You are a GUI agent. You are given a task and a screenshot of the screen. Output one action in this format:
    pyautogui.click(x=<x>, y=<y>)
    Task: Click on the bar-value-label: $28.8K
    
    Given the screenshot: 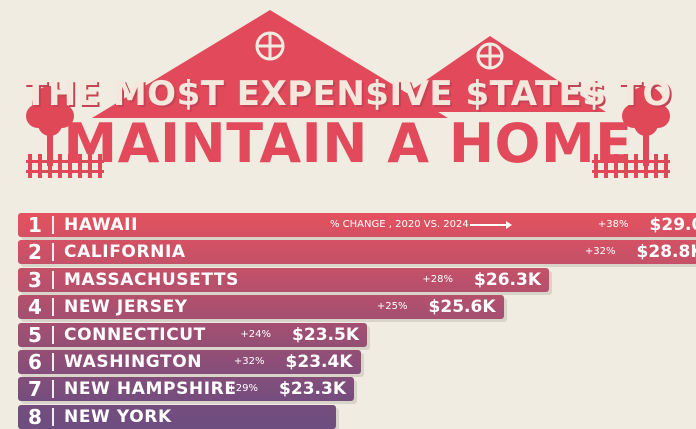 What is the action you would take?
    pyautogui.click(x=666, y=252)
    